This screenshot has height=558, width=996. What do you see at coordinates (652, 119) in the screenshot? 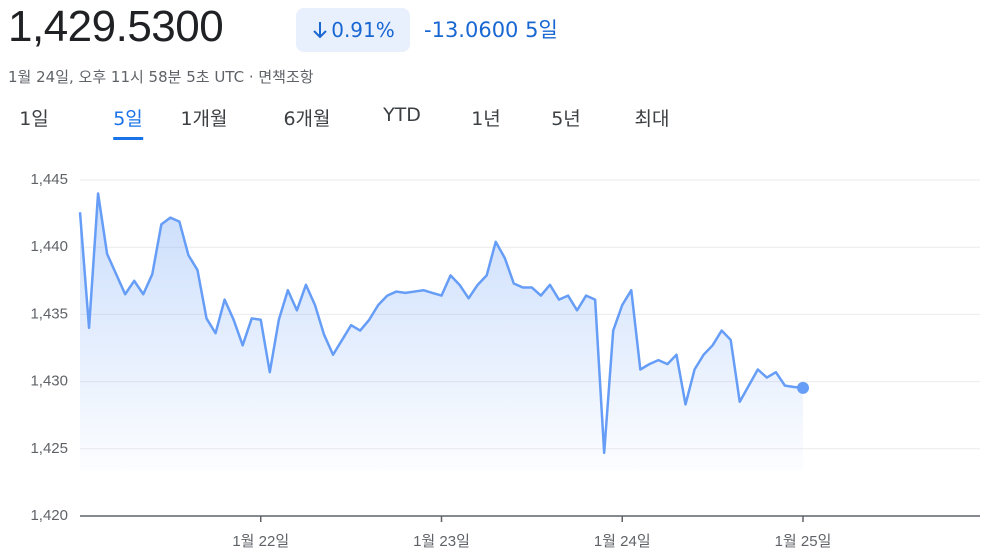
I see `range-tab: 최대` at bounding box center [652, 119].